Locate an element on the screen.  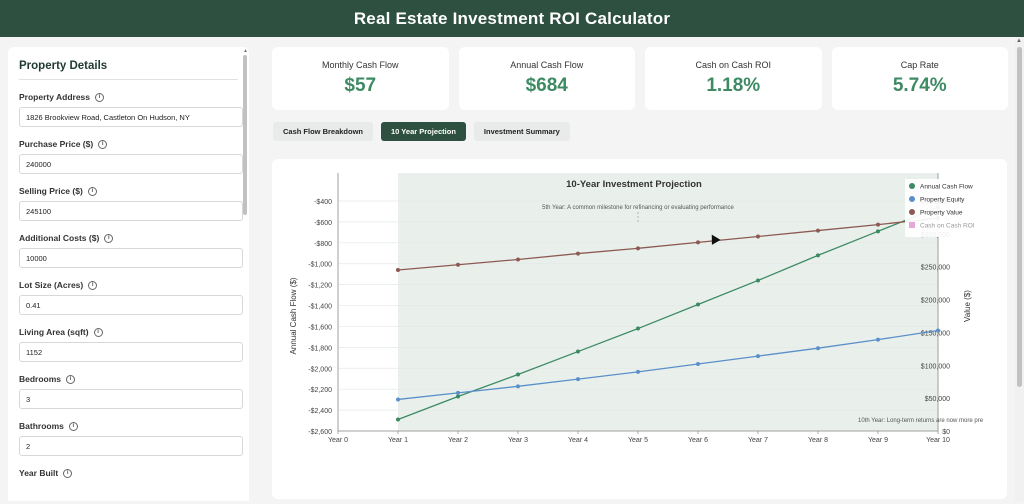
y-right-tick-label: $50,000 is located at coordinates (937, 399).